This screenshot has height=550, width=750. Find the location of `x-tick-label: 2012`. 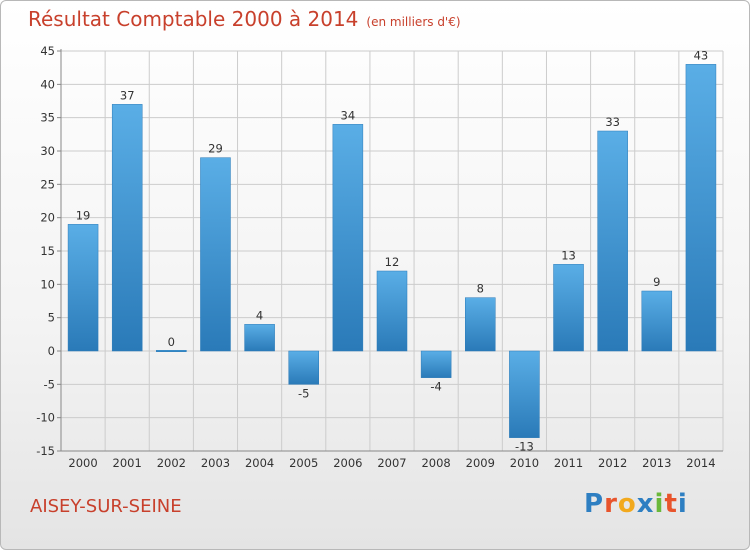

x-tick-label: 2012 is located at coordinates (612, 463).